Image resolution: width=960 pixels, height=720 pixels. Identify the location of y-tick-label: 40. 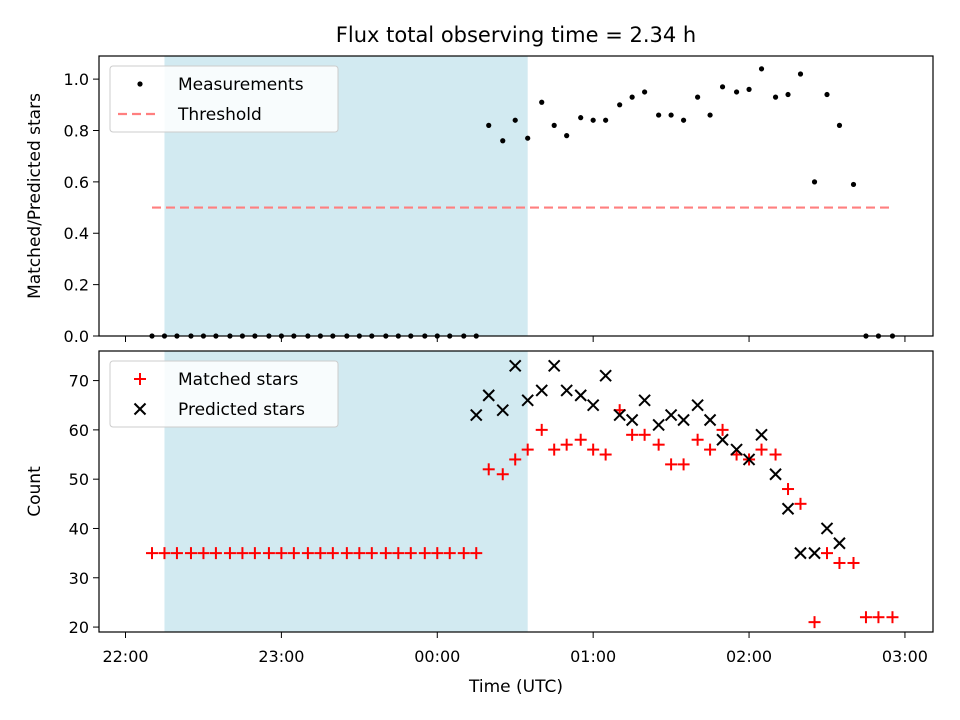
(79, 528).